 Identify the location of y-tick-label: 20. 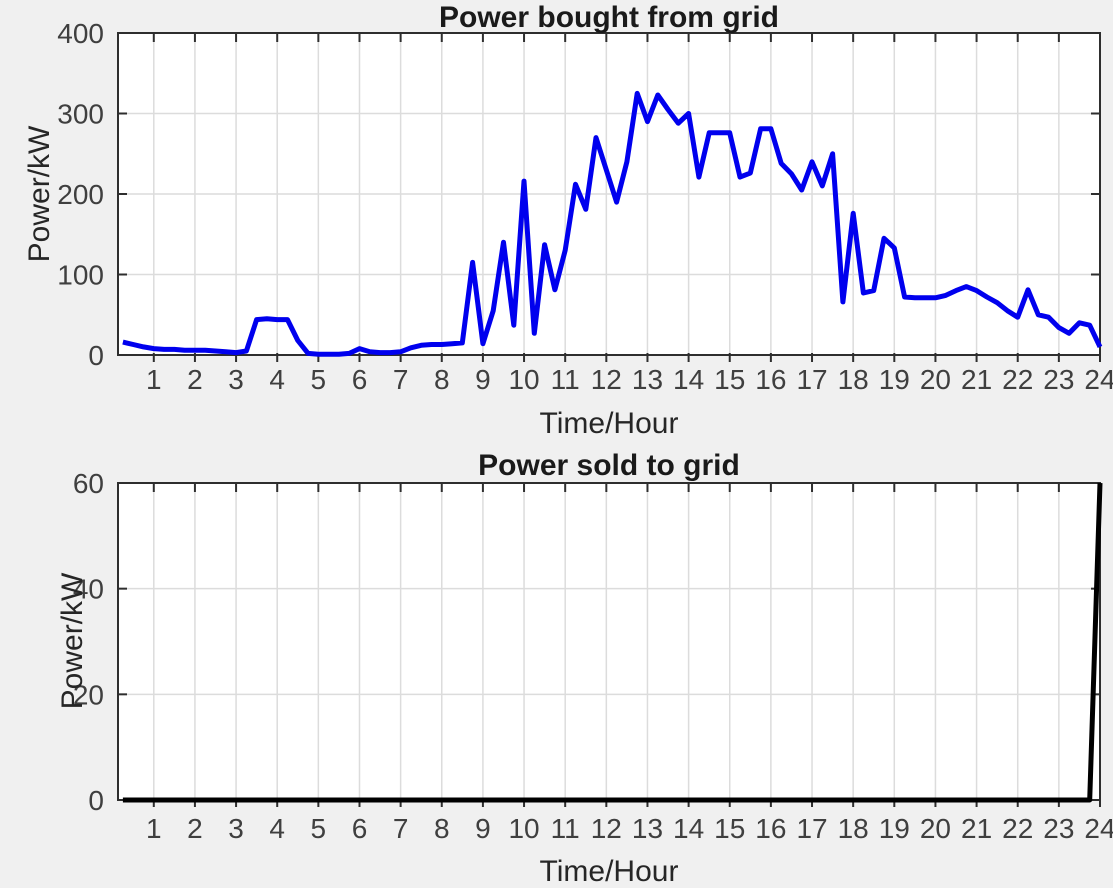
(88, 694).